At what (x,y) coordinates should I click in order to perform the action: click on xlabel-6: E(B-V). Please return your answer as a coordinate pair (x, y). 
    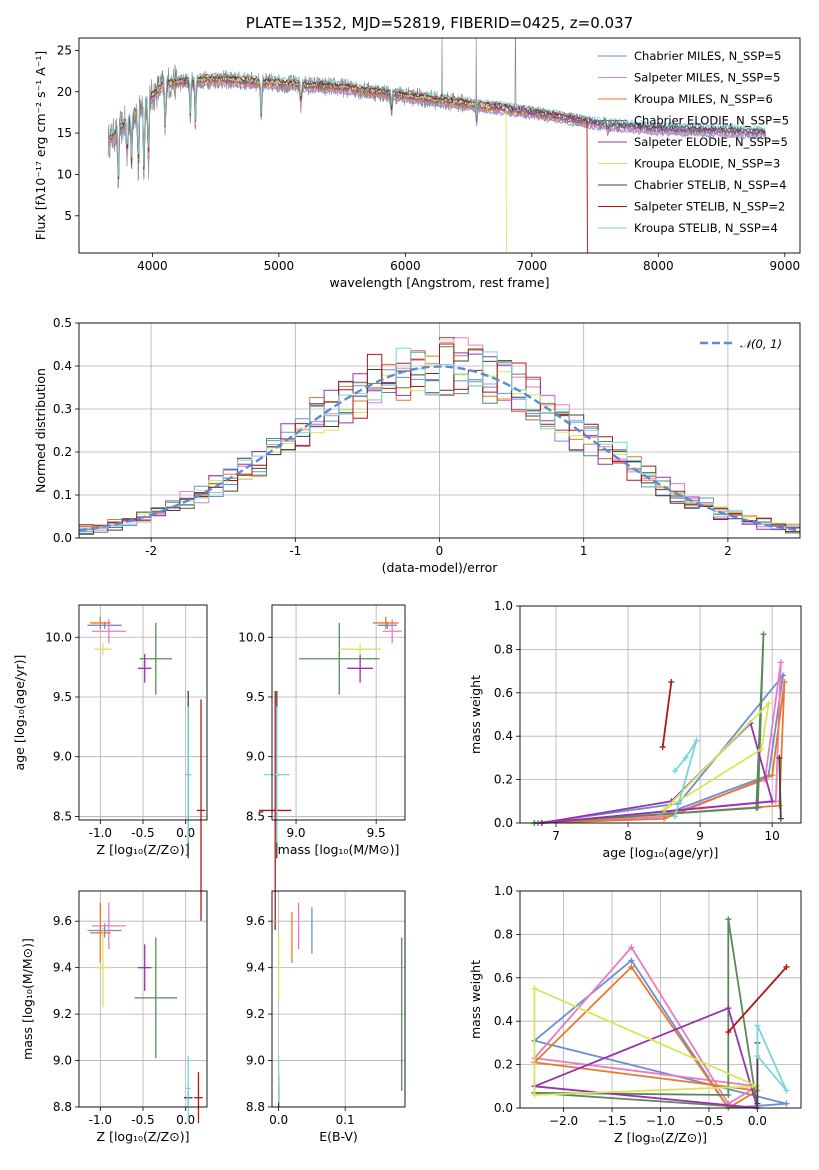
    Looking at the image, I should click on (338, 1136).